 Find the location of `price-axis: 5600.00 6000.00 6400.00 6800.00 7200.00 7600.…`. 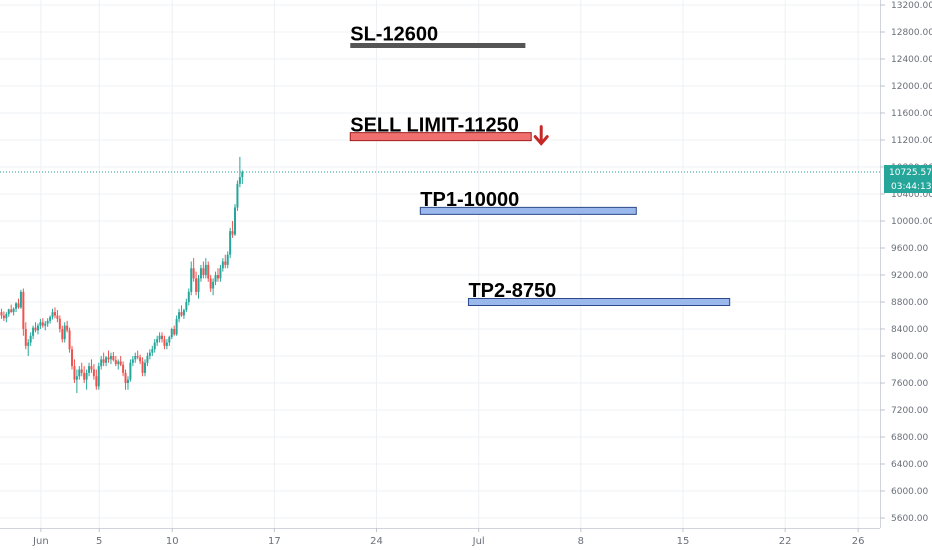

price-axis: 5600.00 6000.00 6400.00 6800.00 7200.00 7600.… is located at coordinates (906, 262).